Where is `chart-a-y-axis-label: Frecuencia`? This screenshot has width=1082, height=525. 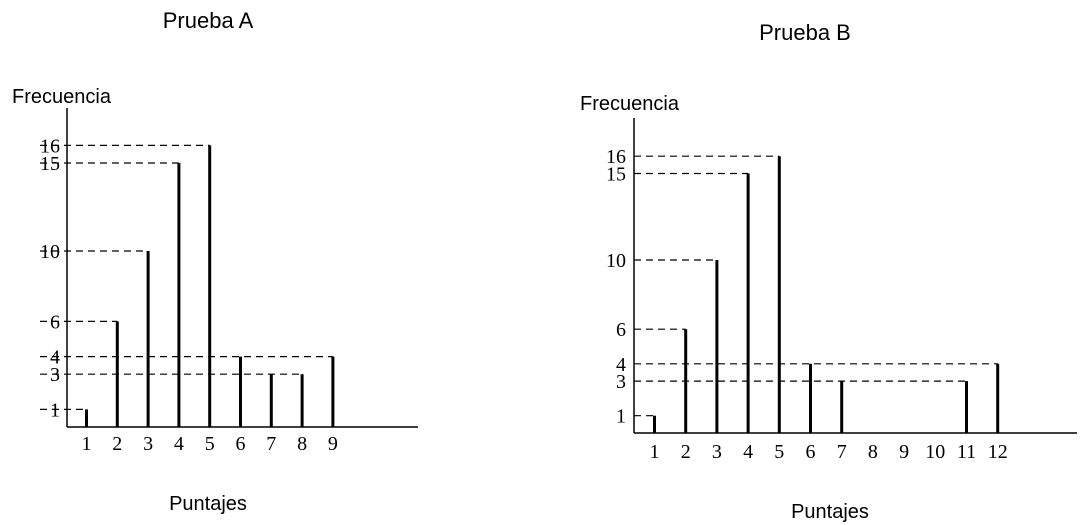
chart-a-y-axis-label: Frecuencia is located at coordinates (62, 97).